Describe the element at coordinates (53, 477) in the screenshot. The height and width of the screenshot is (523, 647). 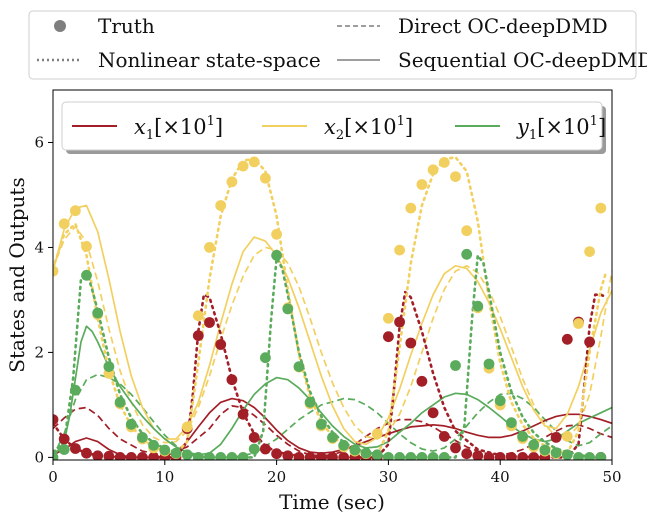
I see `x-tick-label: 0` at that location.